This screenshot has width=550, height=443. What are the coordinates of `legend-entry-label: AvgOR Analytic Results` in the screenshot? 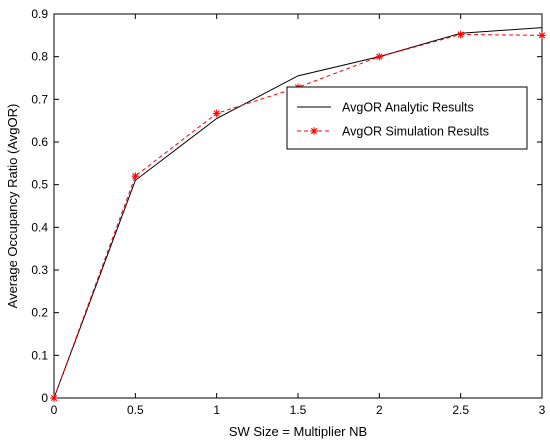 It's located at (408, 108).